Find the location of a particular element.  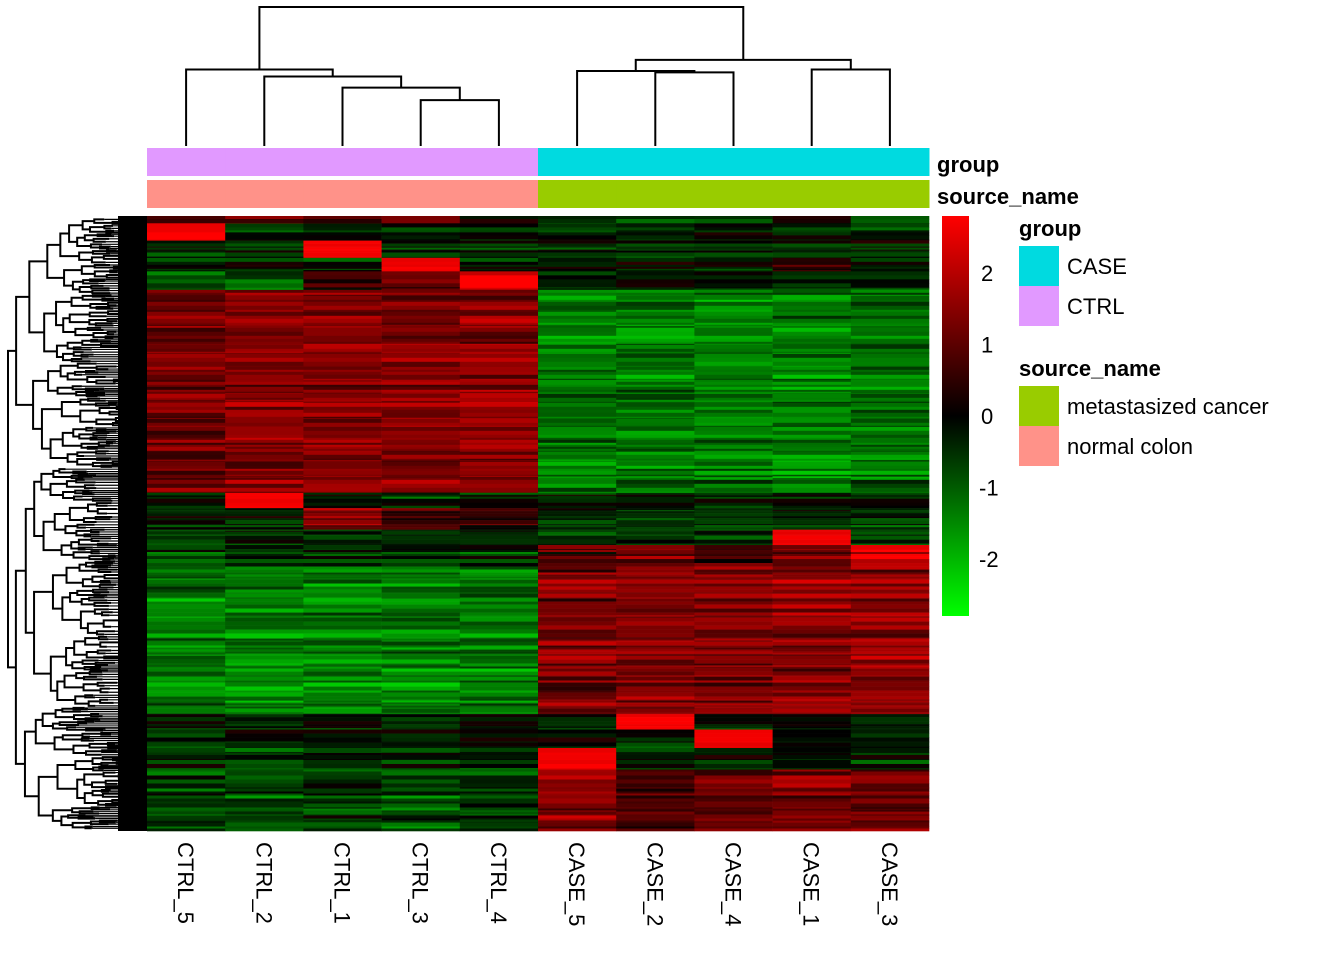

annotation-cell-group is located at coordinates (499, 162).